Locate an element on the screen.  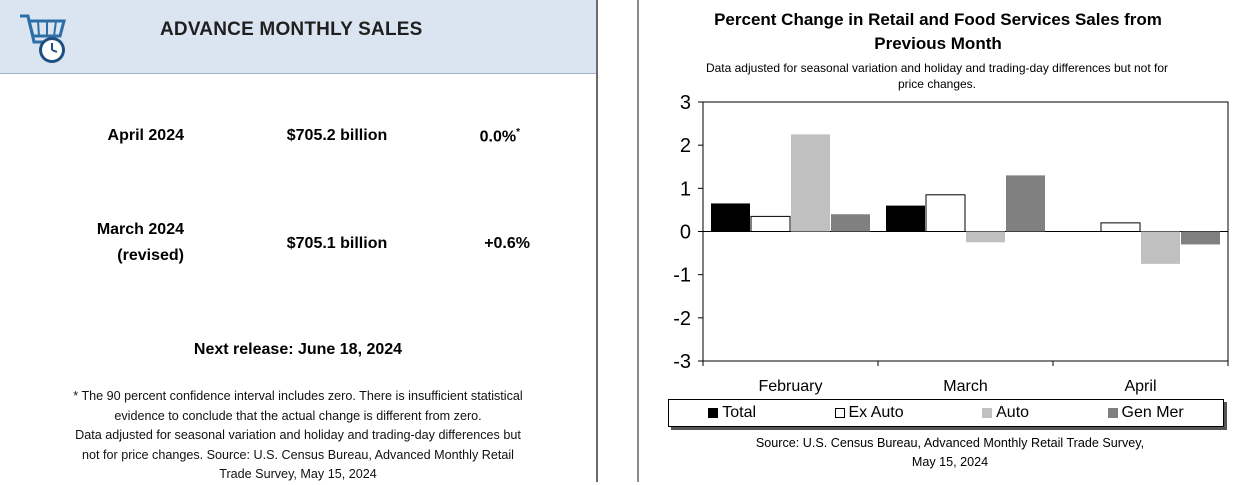
y-tick-label: -3 is located at coordinates (682, 362).